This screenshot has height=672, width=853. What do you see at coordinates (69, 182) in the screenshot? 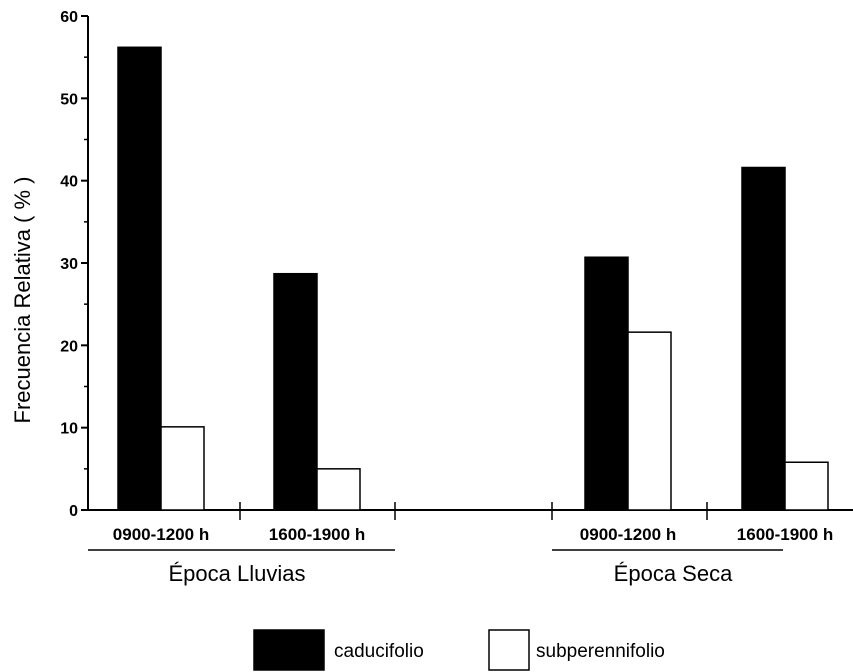
I see `y-tick-label: 40` at bounding box center [69, 182].